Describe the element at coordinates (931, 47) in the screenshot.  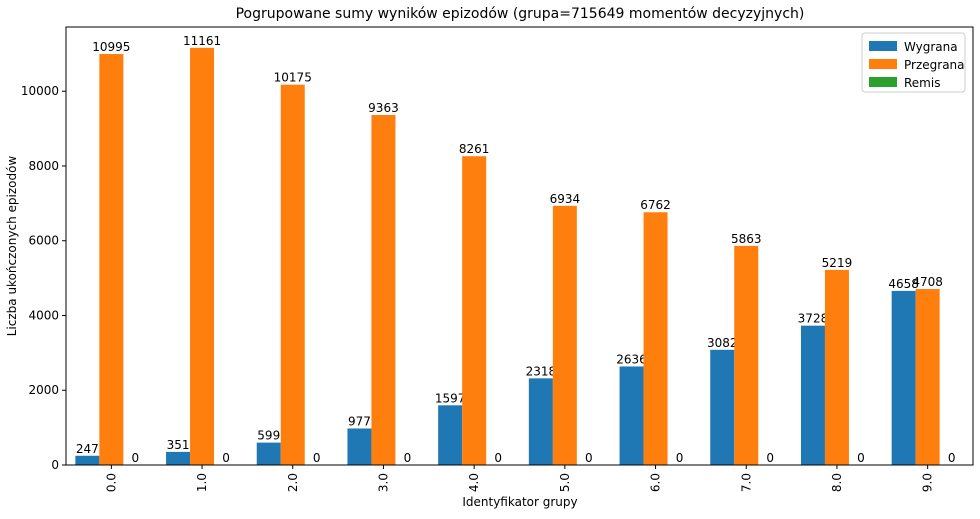
I see `legend-label-wygrana: Wygrana` at that location.